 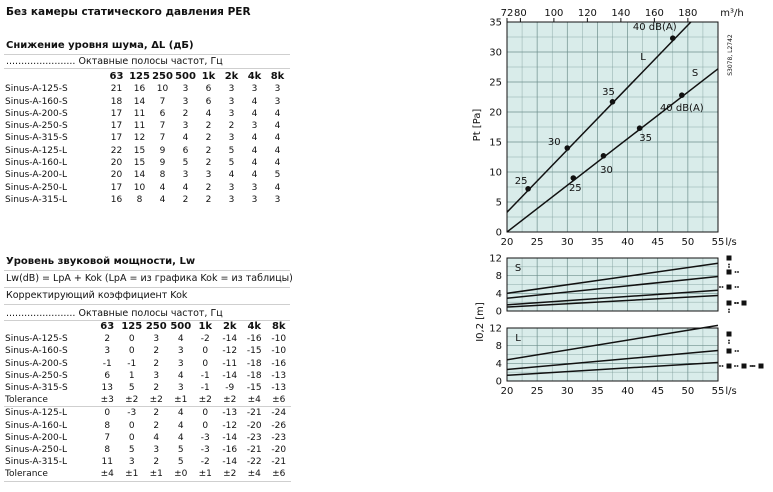 I want to click on cell-value: -2, so click(x=205, y=339).